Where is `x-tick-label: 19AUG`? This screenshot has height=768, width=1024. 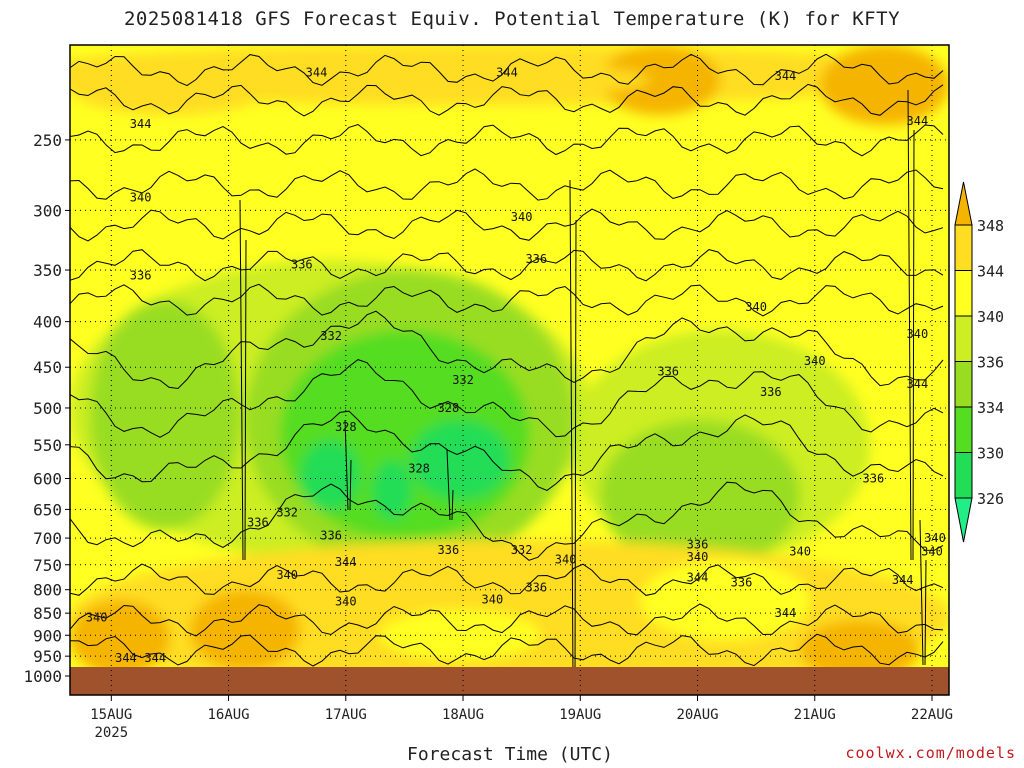
x-tick-label: 19AUG is located at coordinates (580, 715).